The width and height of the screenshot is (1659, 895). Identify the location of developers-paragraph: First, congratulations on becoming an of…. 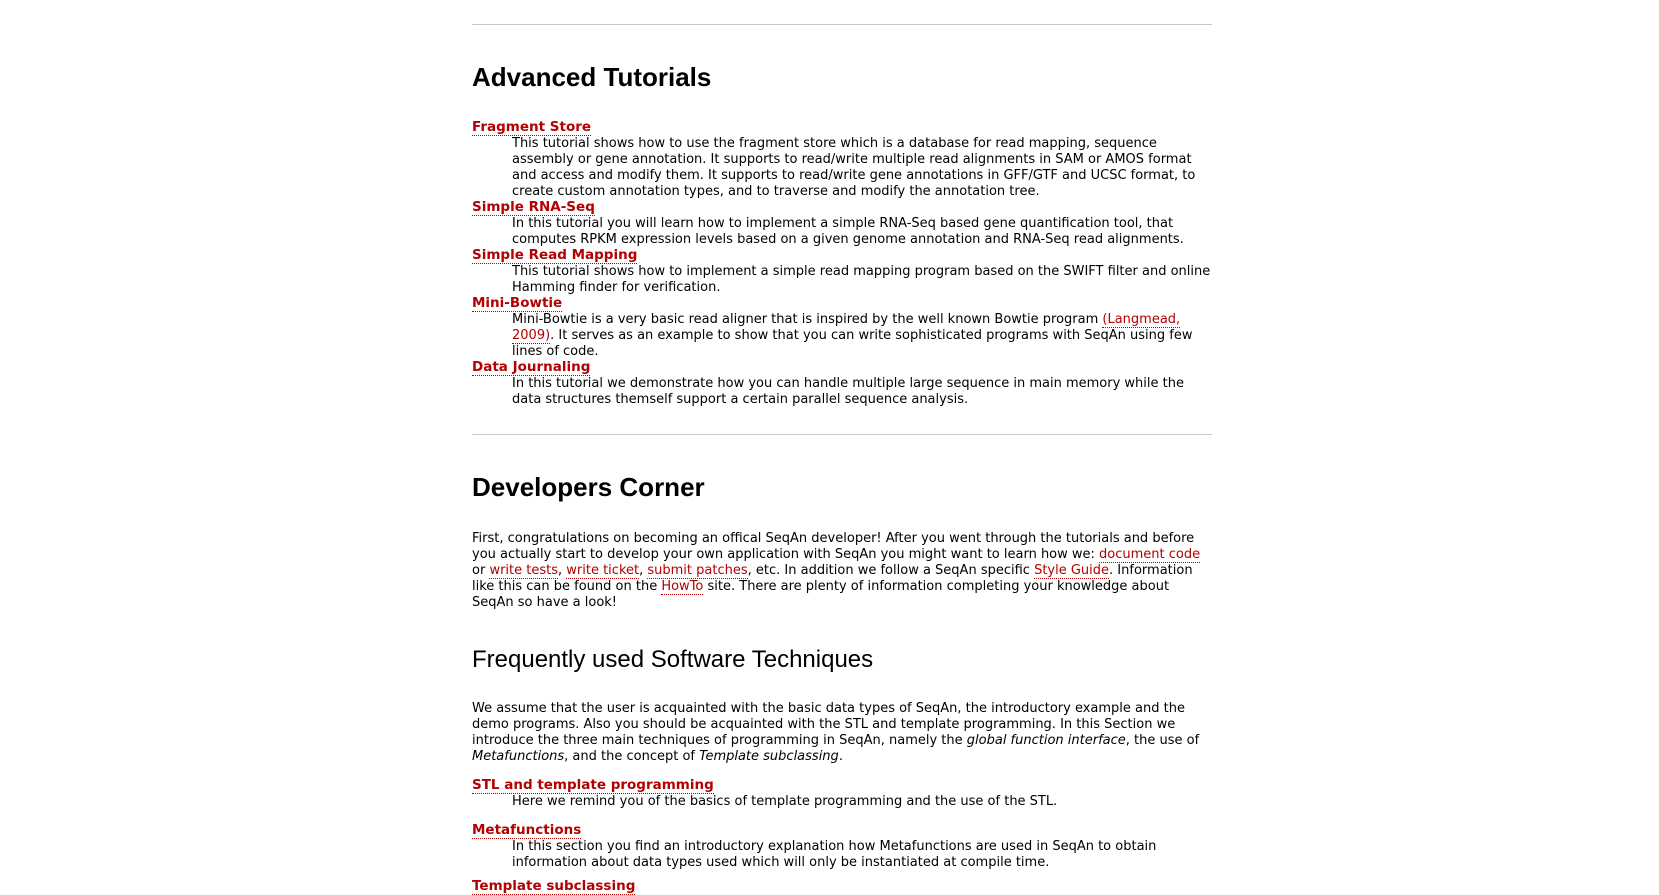
(842, 571).